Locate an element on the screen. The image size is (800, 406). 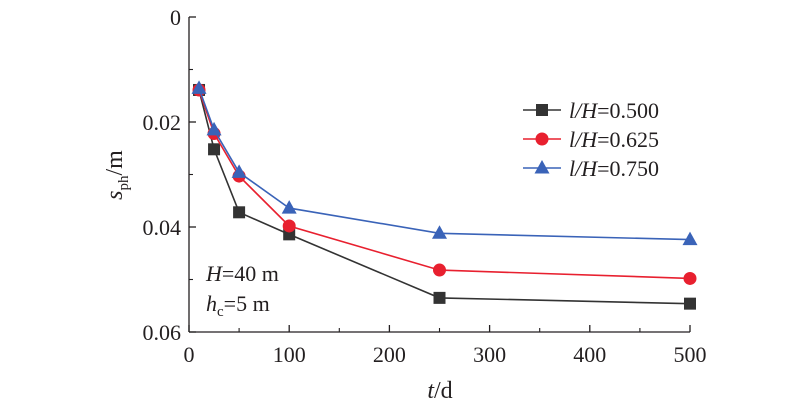
legend-item: l/H=0.625 is located at coordinates (591, 139).